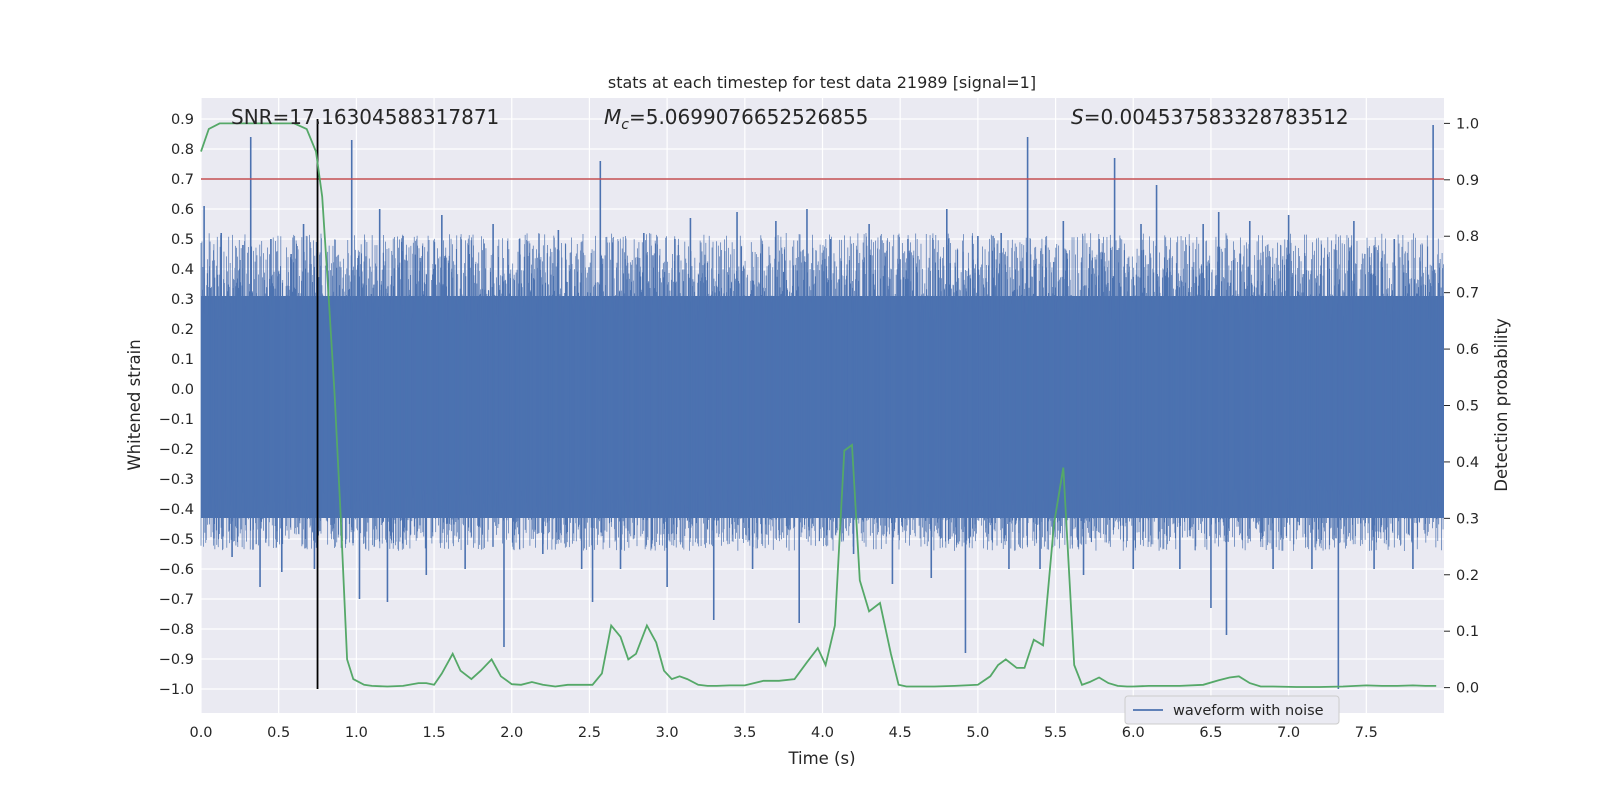 Image resolution: width=1600 pixels, height=800 pixels. What do you see at coordinates (1467, 124) in the screenshot?
I see `y2-tick-label: 1.0` at bounding box center [1467, 124].